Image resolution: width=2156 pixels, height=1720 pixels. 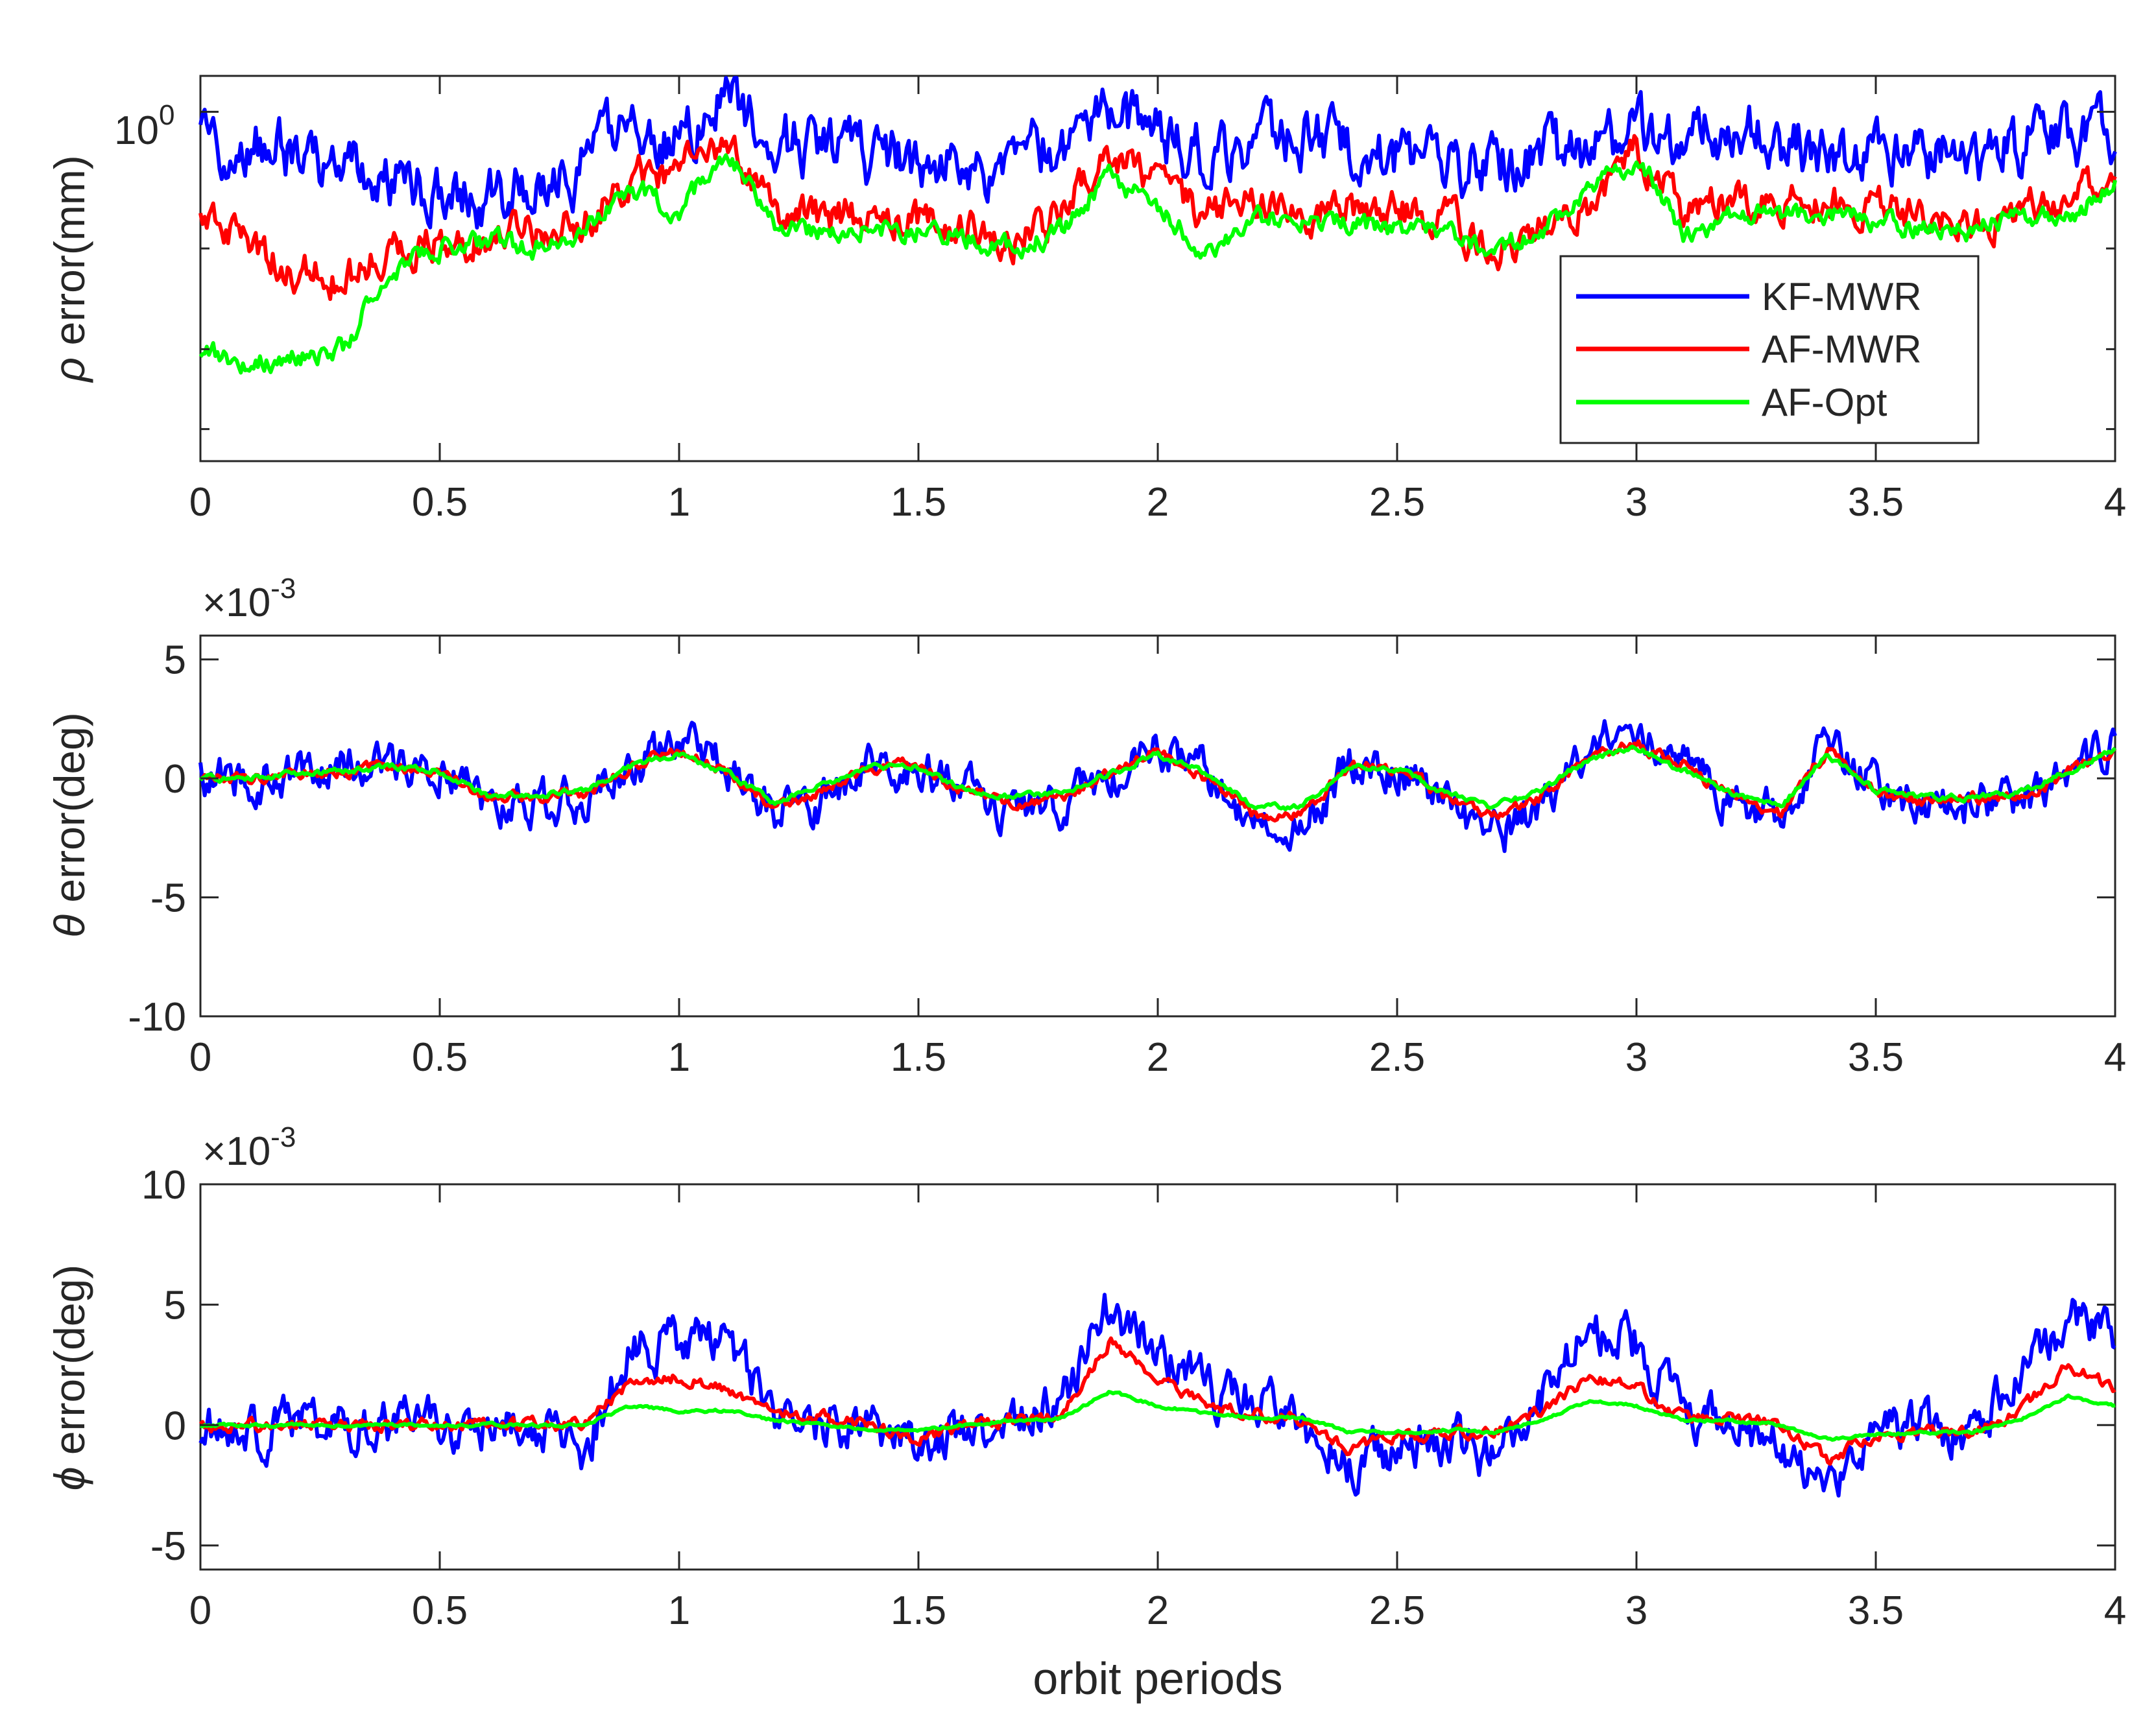 What do you see at coordinates (144, 126) in the screenshot?
I see `rho-ytick-label: 100` at bounding box center [144, 126].